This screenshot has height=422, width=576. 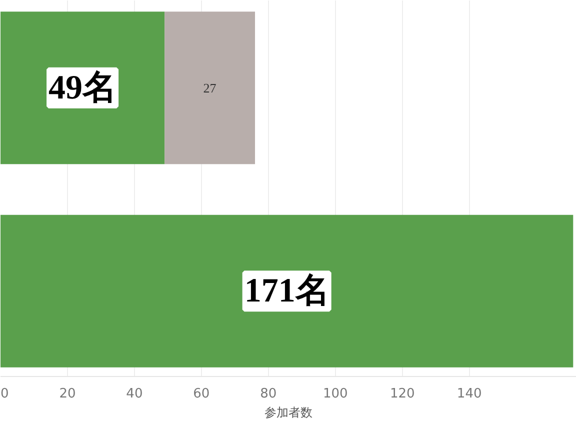 What do you see at coordinates (201, 394) in the screenshot?
I see `x-tick-label: 60` at bounding box center [201, 394].